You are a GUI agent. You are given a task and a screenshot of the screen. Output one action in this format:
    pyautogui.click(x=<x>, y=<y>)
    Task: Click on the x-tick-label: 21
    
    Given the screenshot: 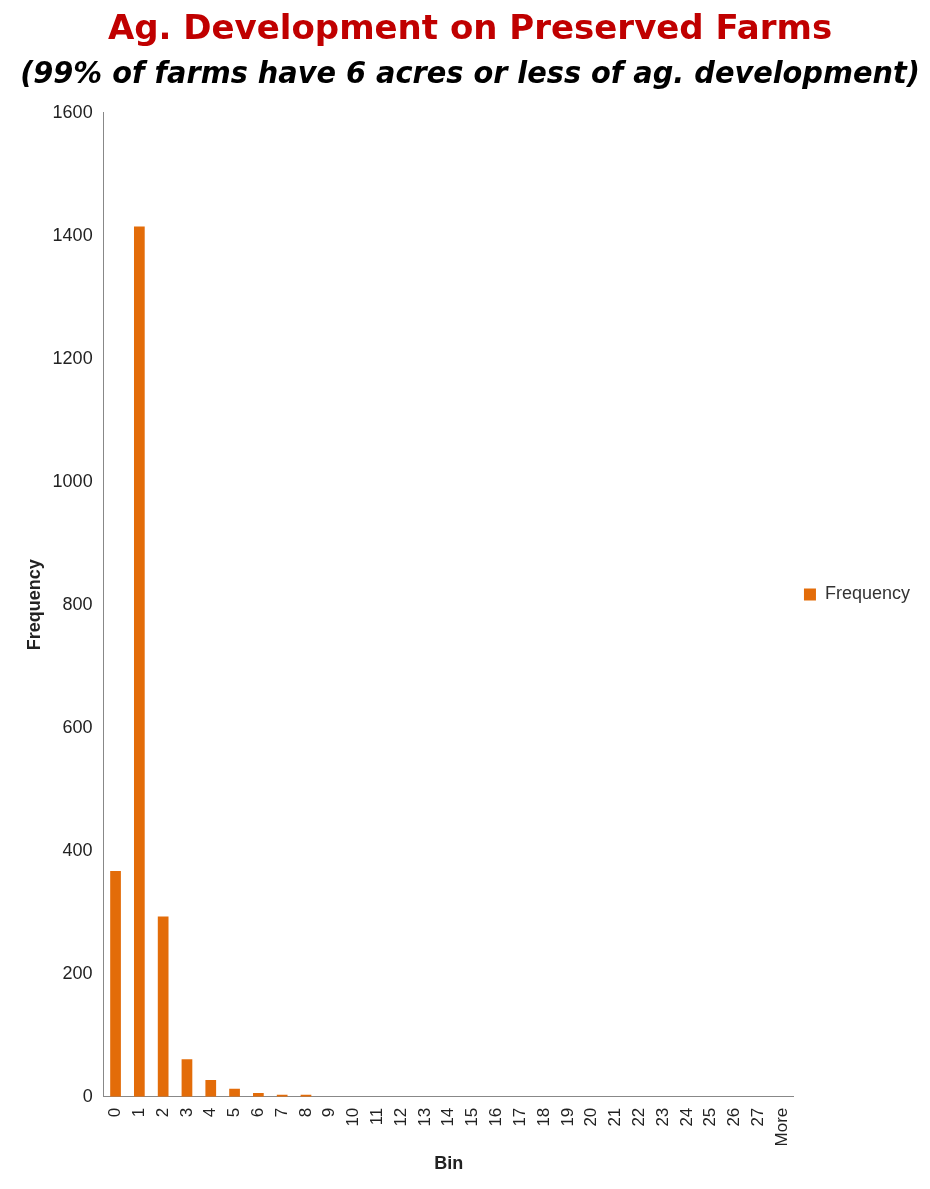 What is the action you would take?
    pyautogui.click(x=615, y=1117)
    